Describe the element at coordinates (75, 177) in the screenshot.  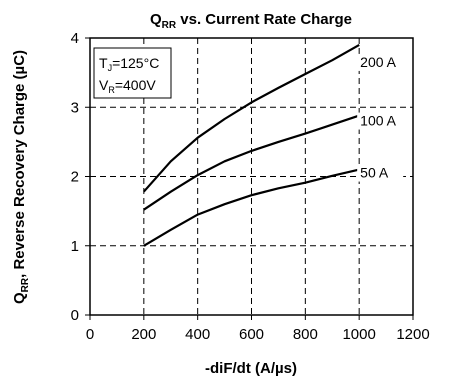
I see `y-tick-label: 2` at that location.